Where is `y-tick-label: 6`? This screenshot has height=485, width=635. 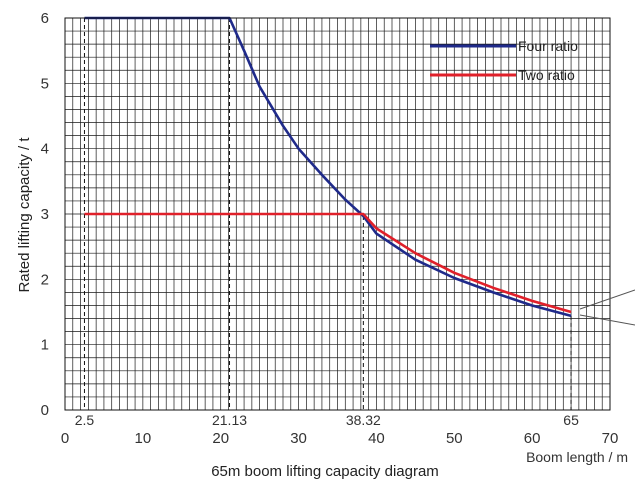 y-tick-label: 6 is located at coordinates (45, 18).